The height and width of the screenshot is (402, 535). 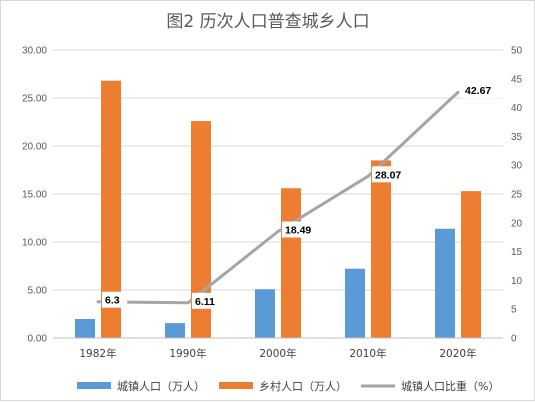 What do you see at coordinates (34, 99) in the screenshot?
I see `left-tick-label: 25.00` at bounding box center [34, 99].